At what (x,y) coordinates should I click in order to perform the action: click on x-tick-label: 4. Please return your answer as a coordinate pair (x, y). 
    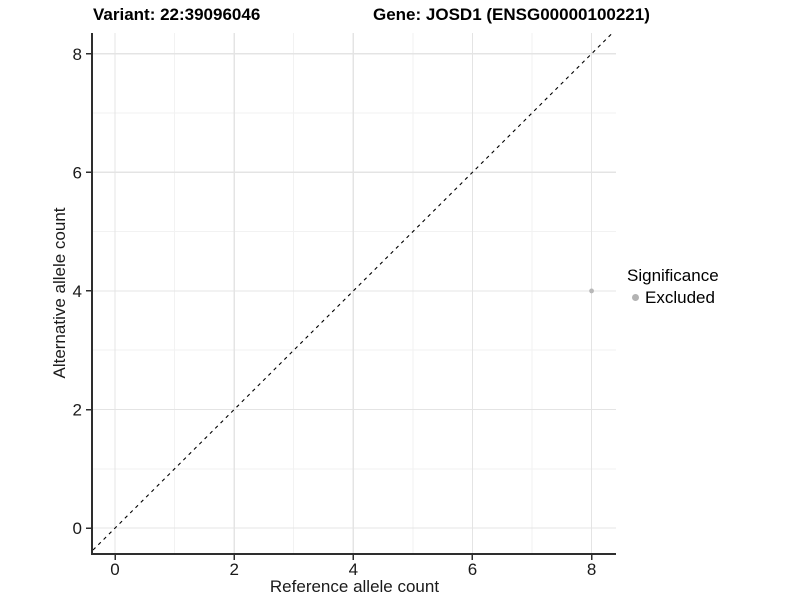
    Looking at the image, I should click on (353, 569).